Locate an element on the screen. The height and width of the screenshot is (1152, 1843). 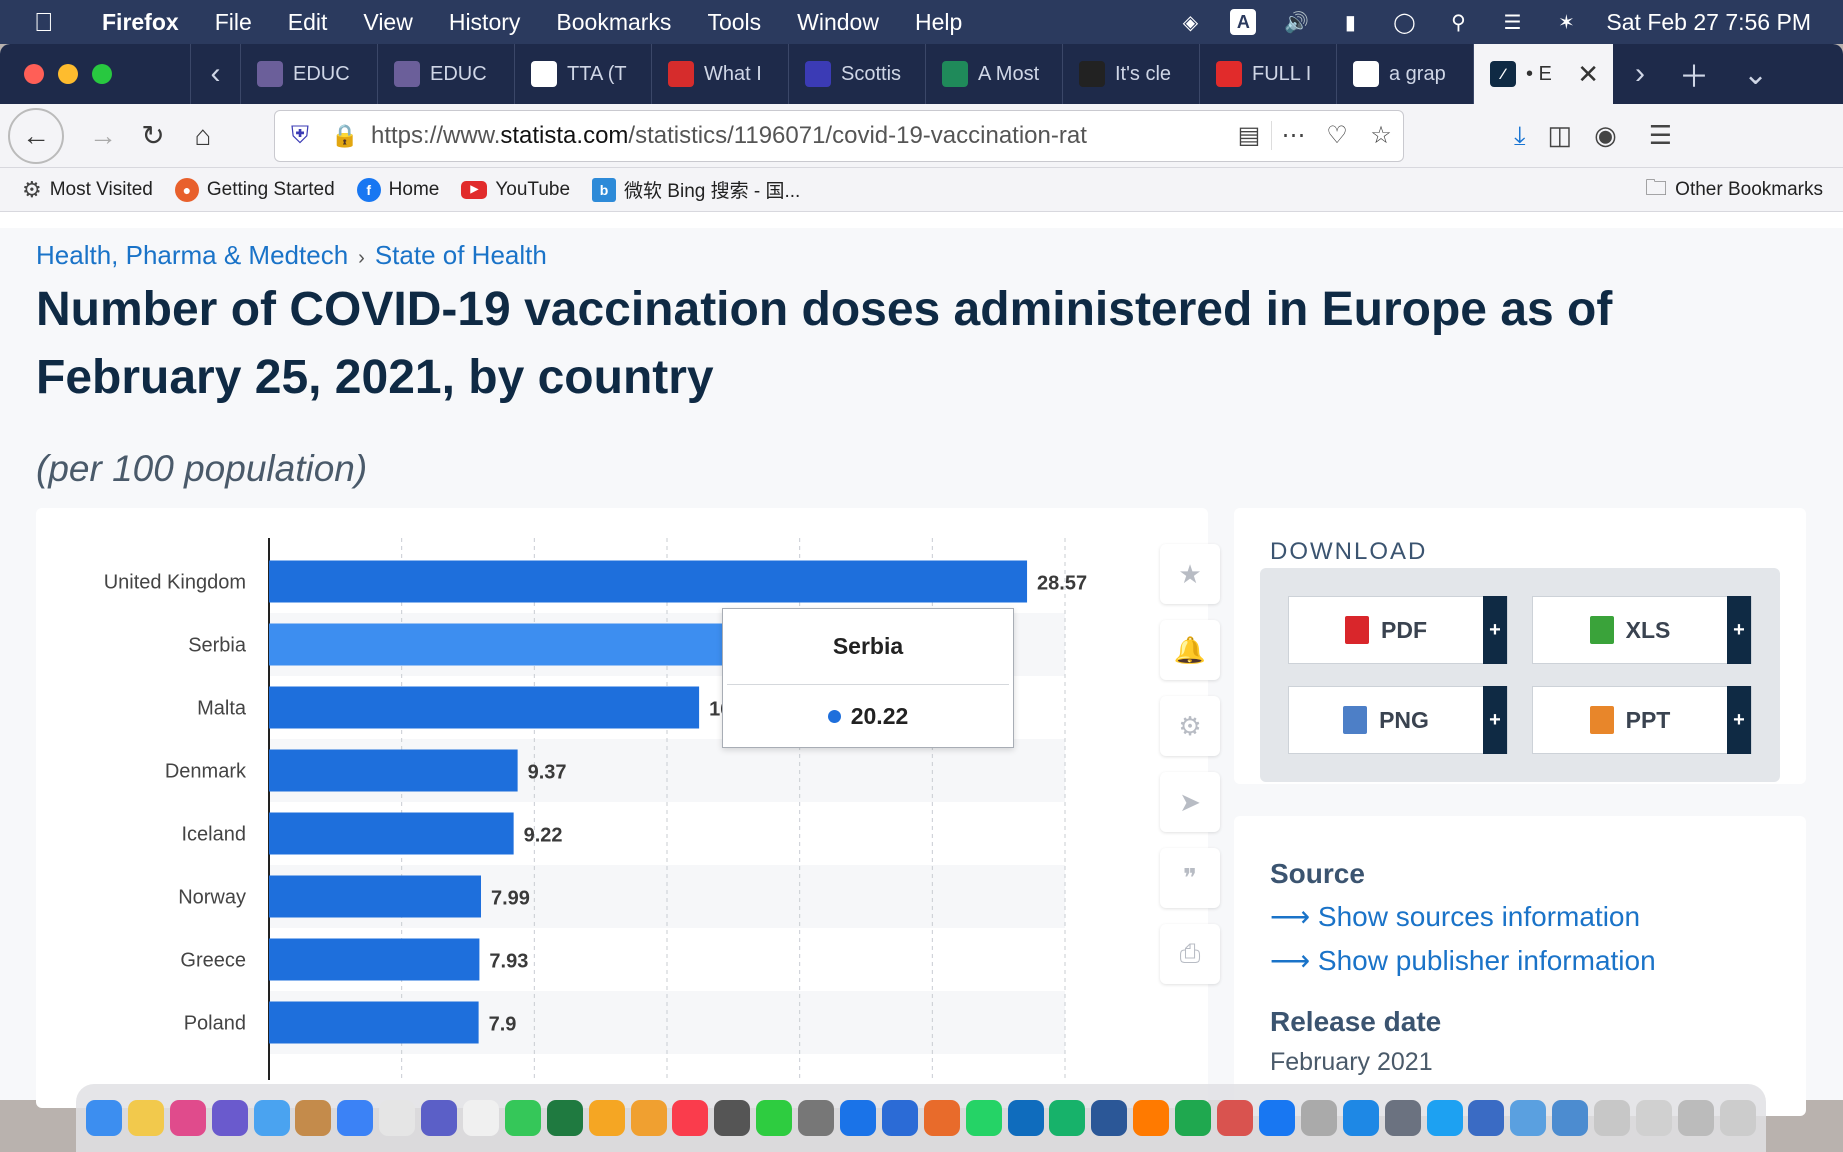
png-plus-icon: + is located at coordinates (1495, 720).